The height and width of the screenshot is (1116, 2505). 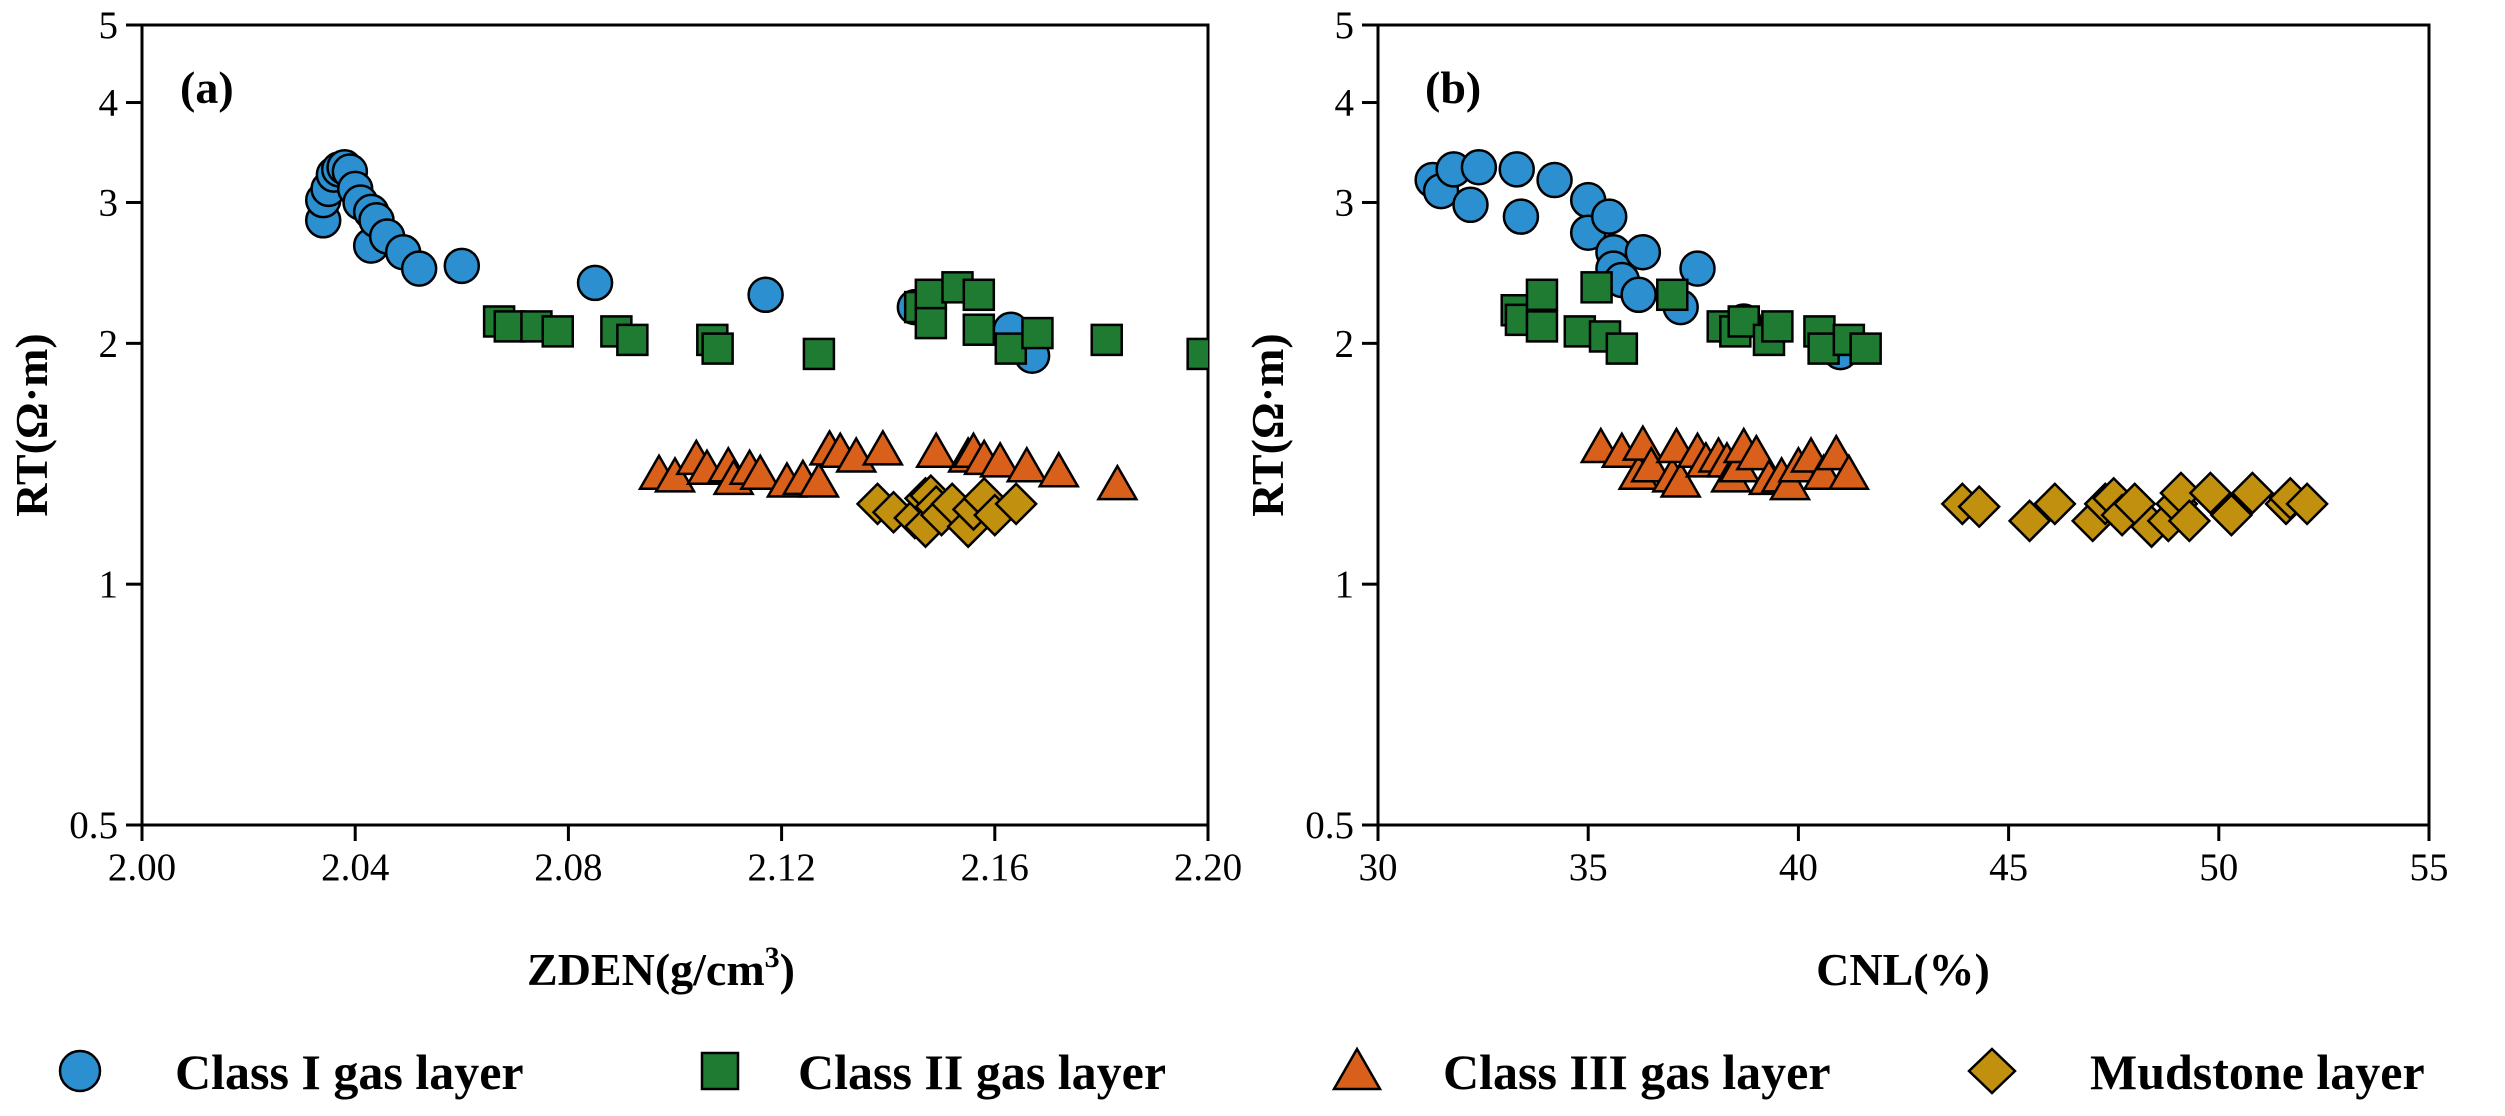 What do you see at coordinates (995, 867) in the screenshot?
I see `x-tick-label: 2.16` at bounding box center [995, 867].